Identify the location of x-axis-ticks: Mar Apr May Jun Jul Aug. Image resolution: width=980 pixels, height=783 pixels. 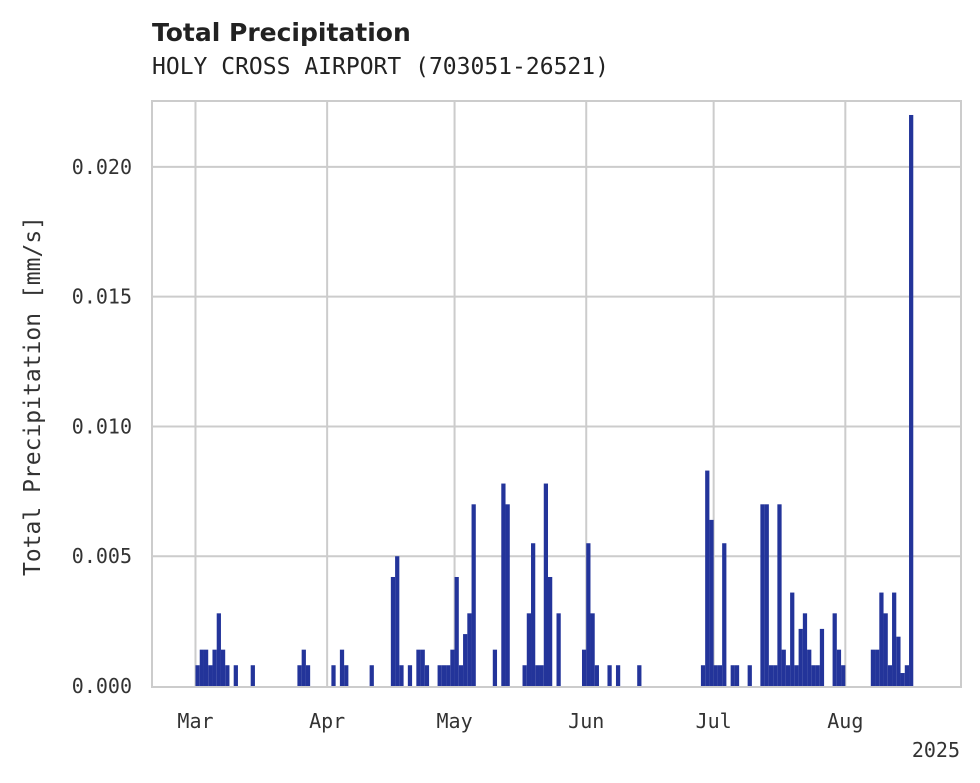
(520, 721).